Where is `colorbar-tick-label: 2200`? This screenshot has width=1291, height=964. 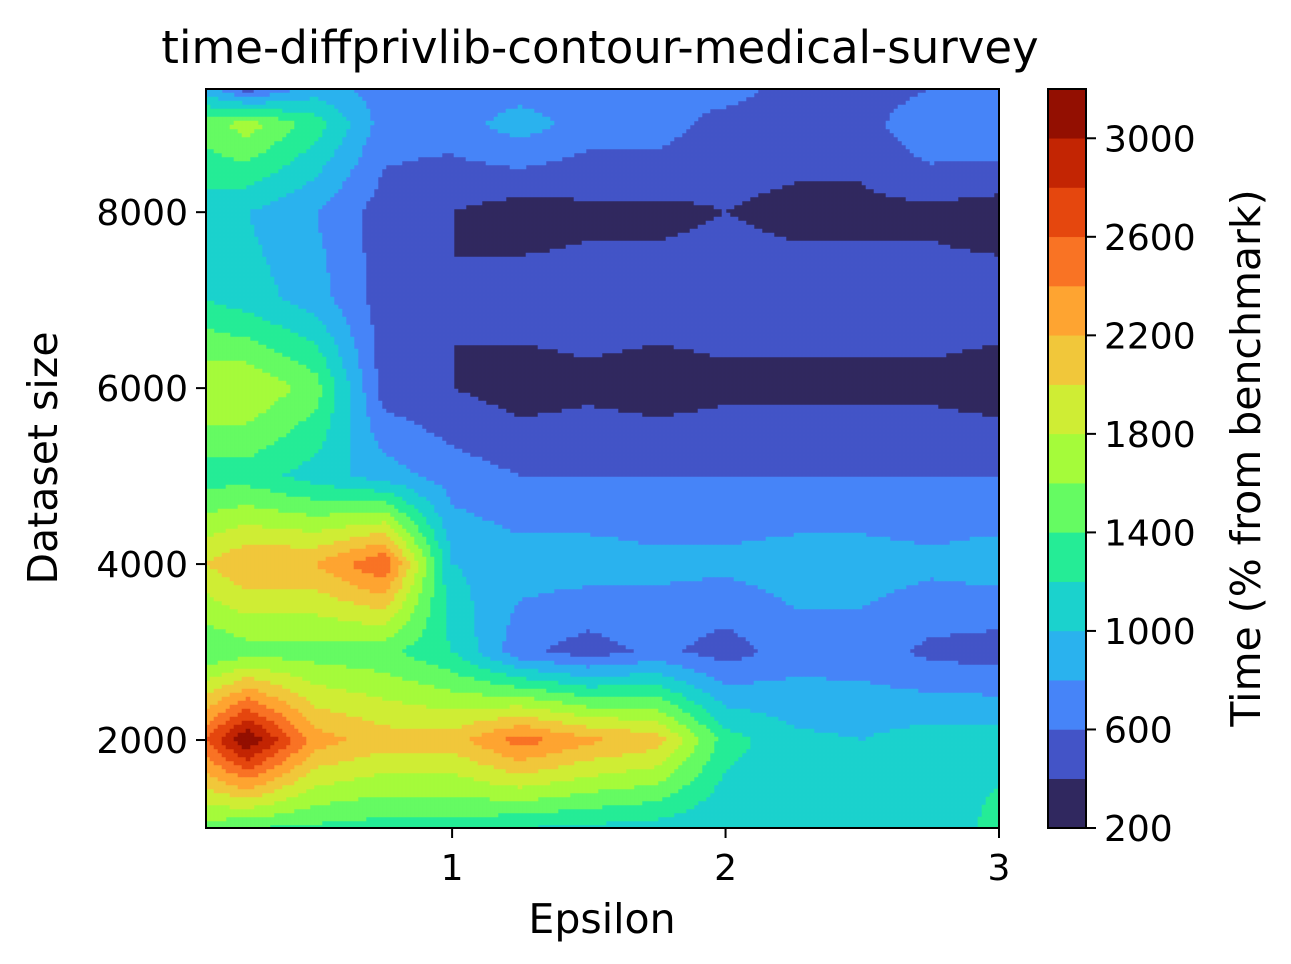 colorbar-tick-label: 2200 is located at coordinates (1150, 336).